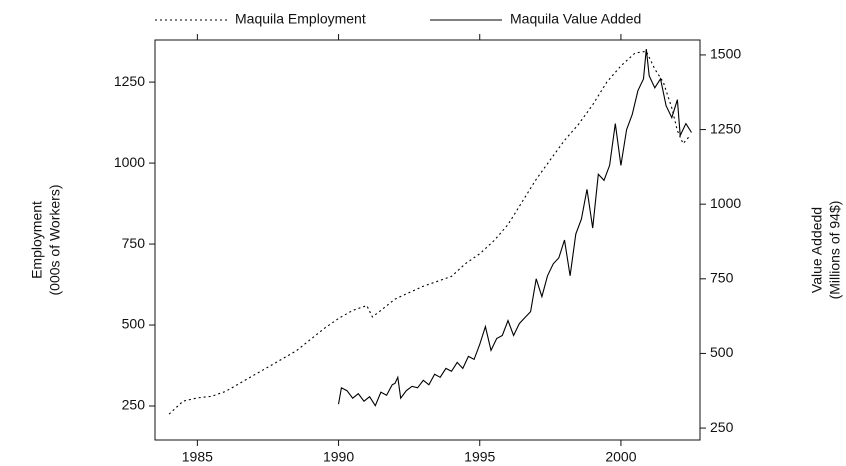 The image size is (846, 466). What do you see at coordinates (722, 278) in the screenshot?
I see `y2-tick-label: 750` at bounding box center [722, 278].